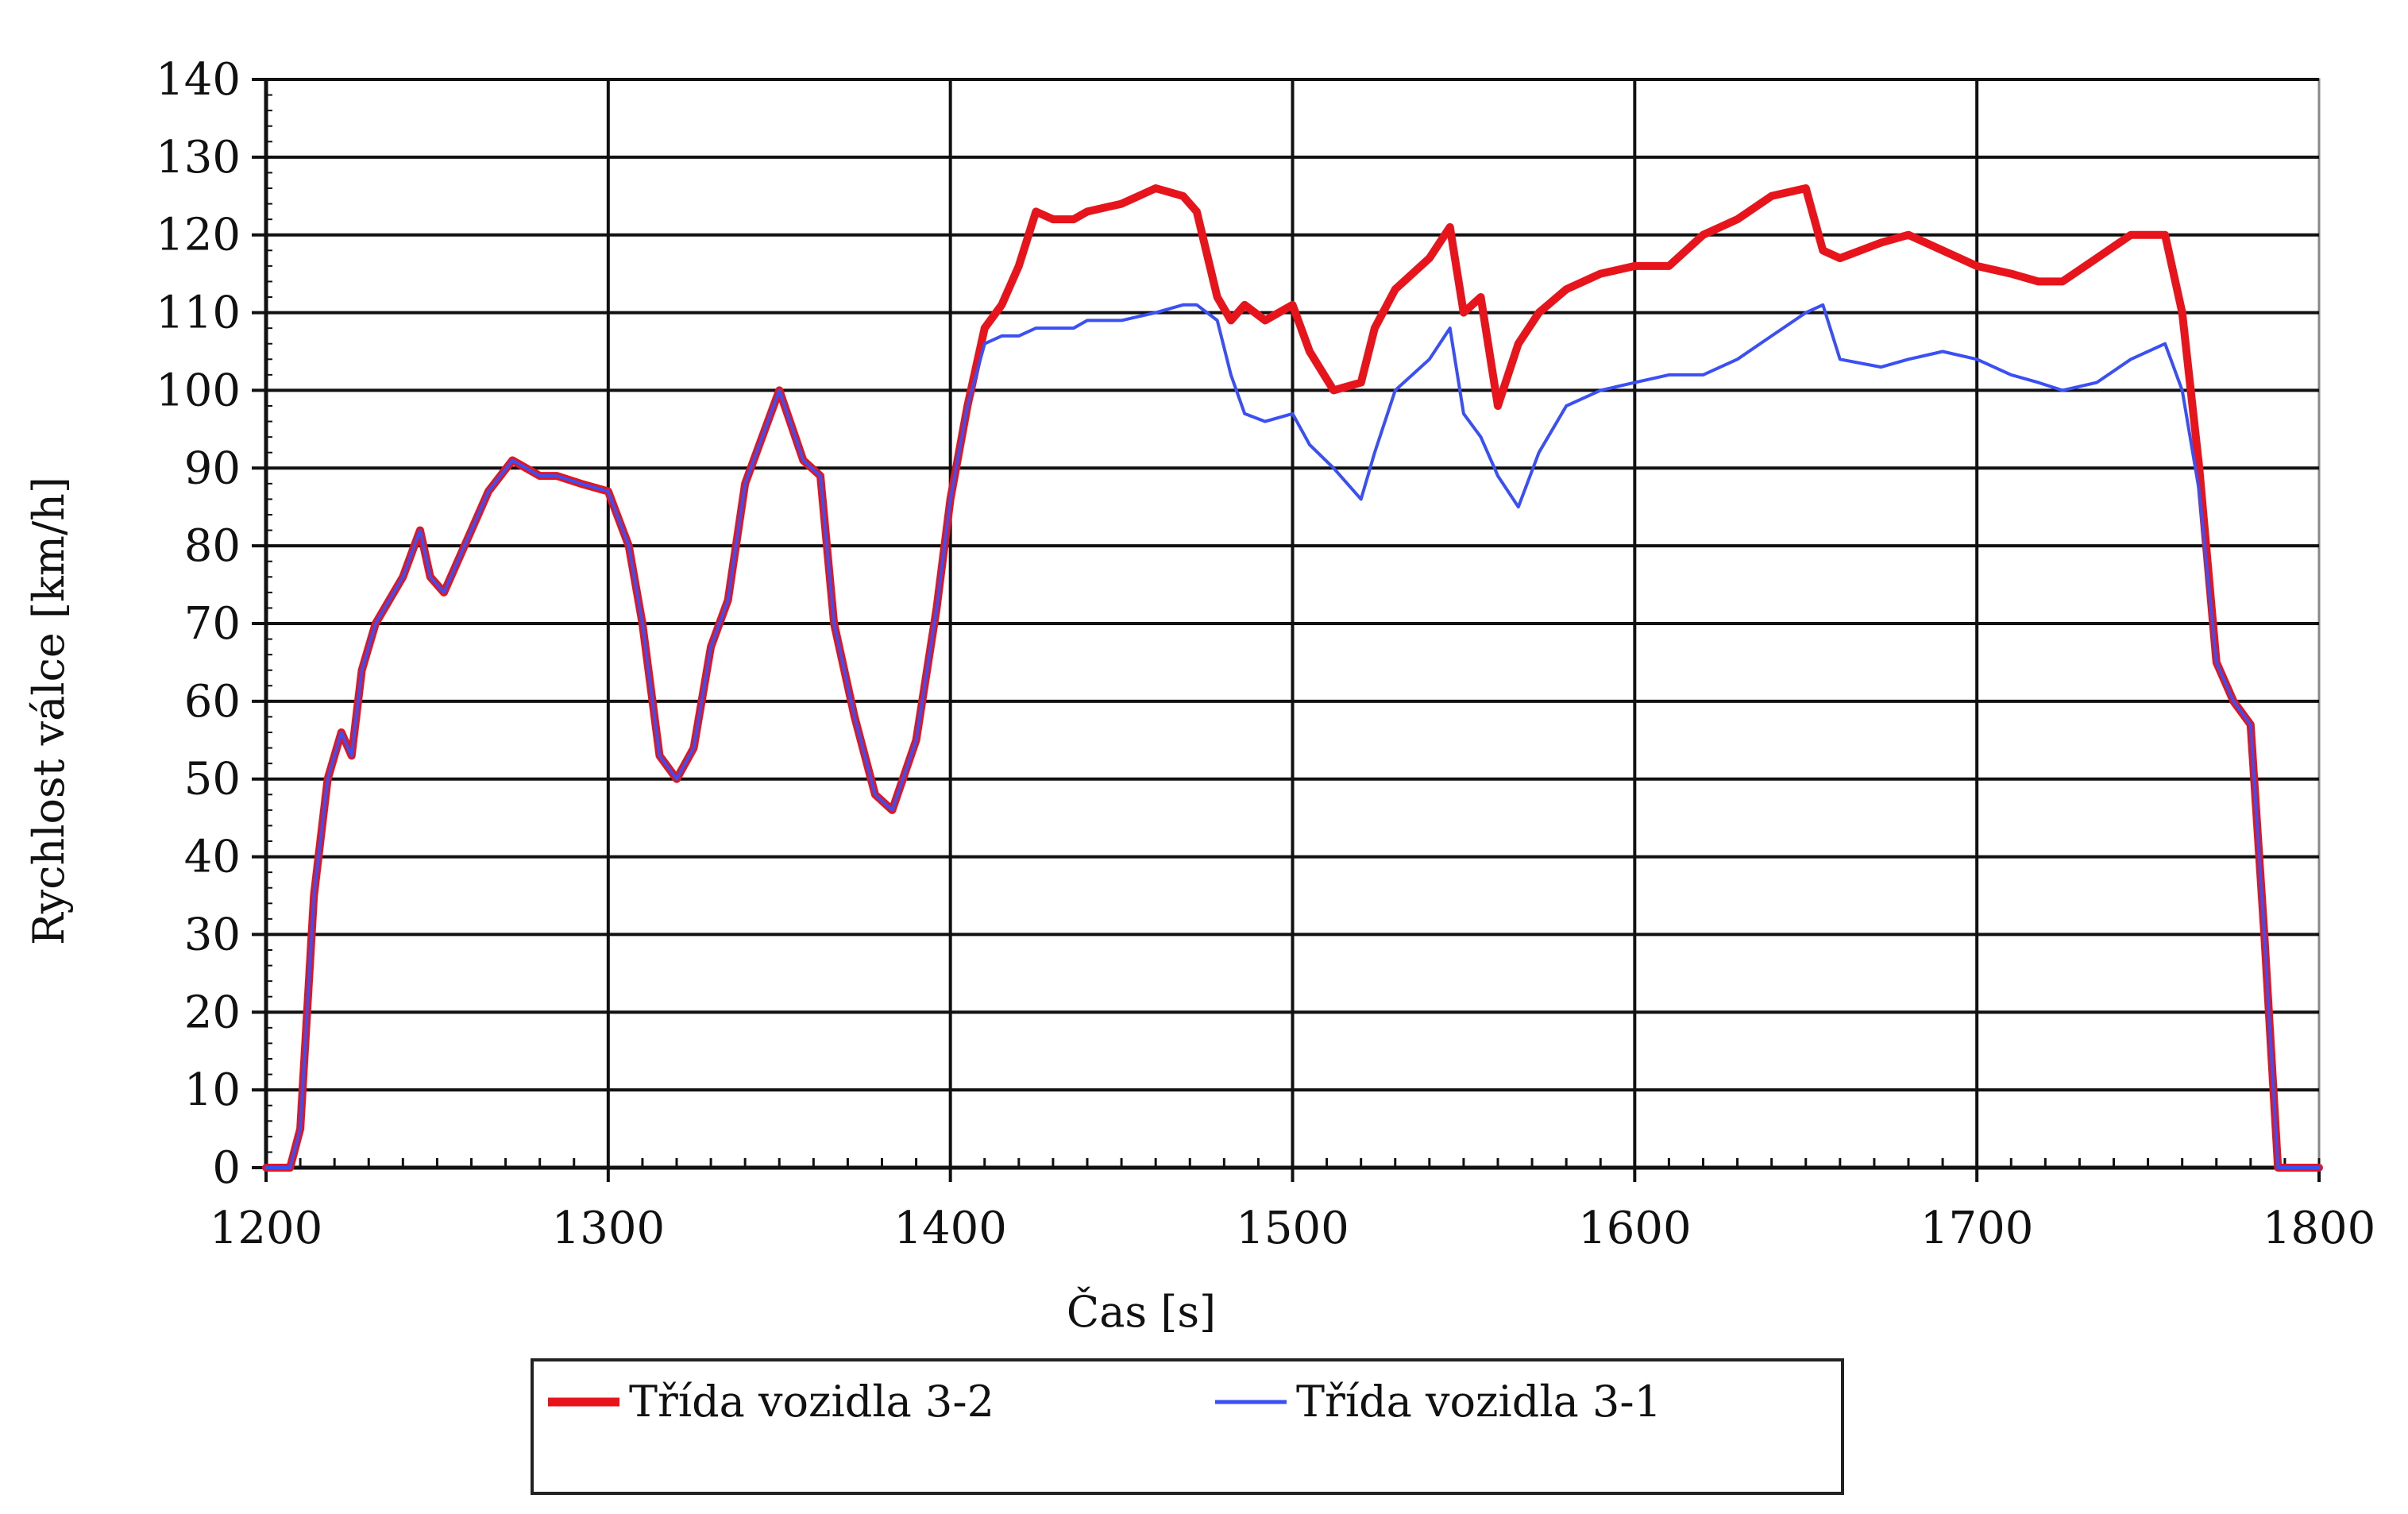 The image size is (2408, 1514). I want to click on legend-label-series-1: Třída vozidla 3-2, so click(811, 1402).